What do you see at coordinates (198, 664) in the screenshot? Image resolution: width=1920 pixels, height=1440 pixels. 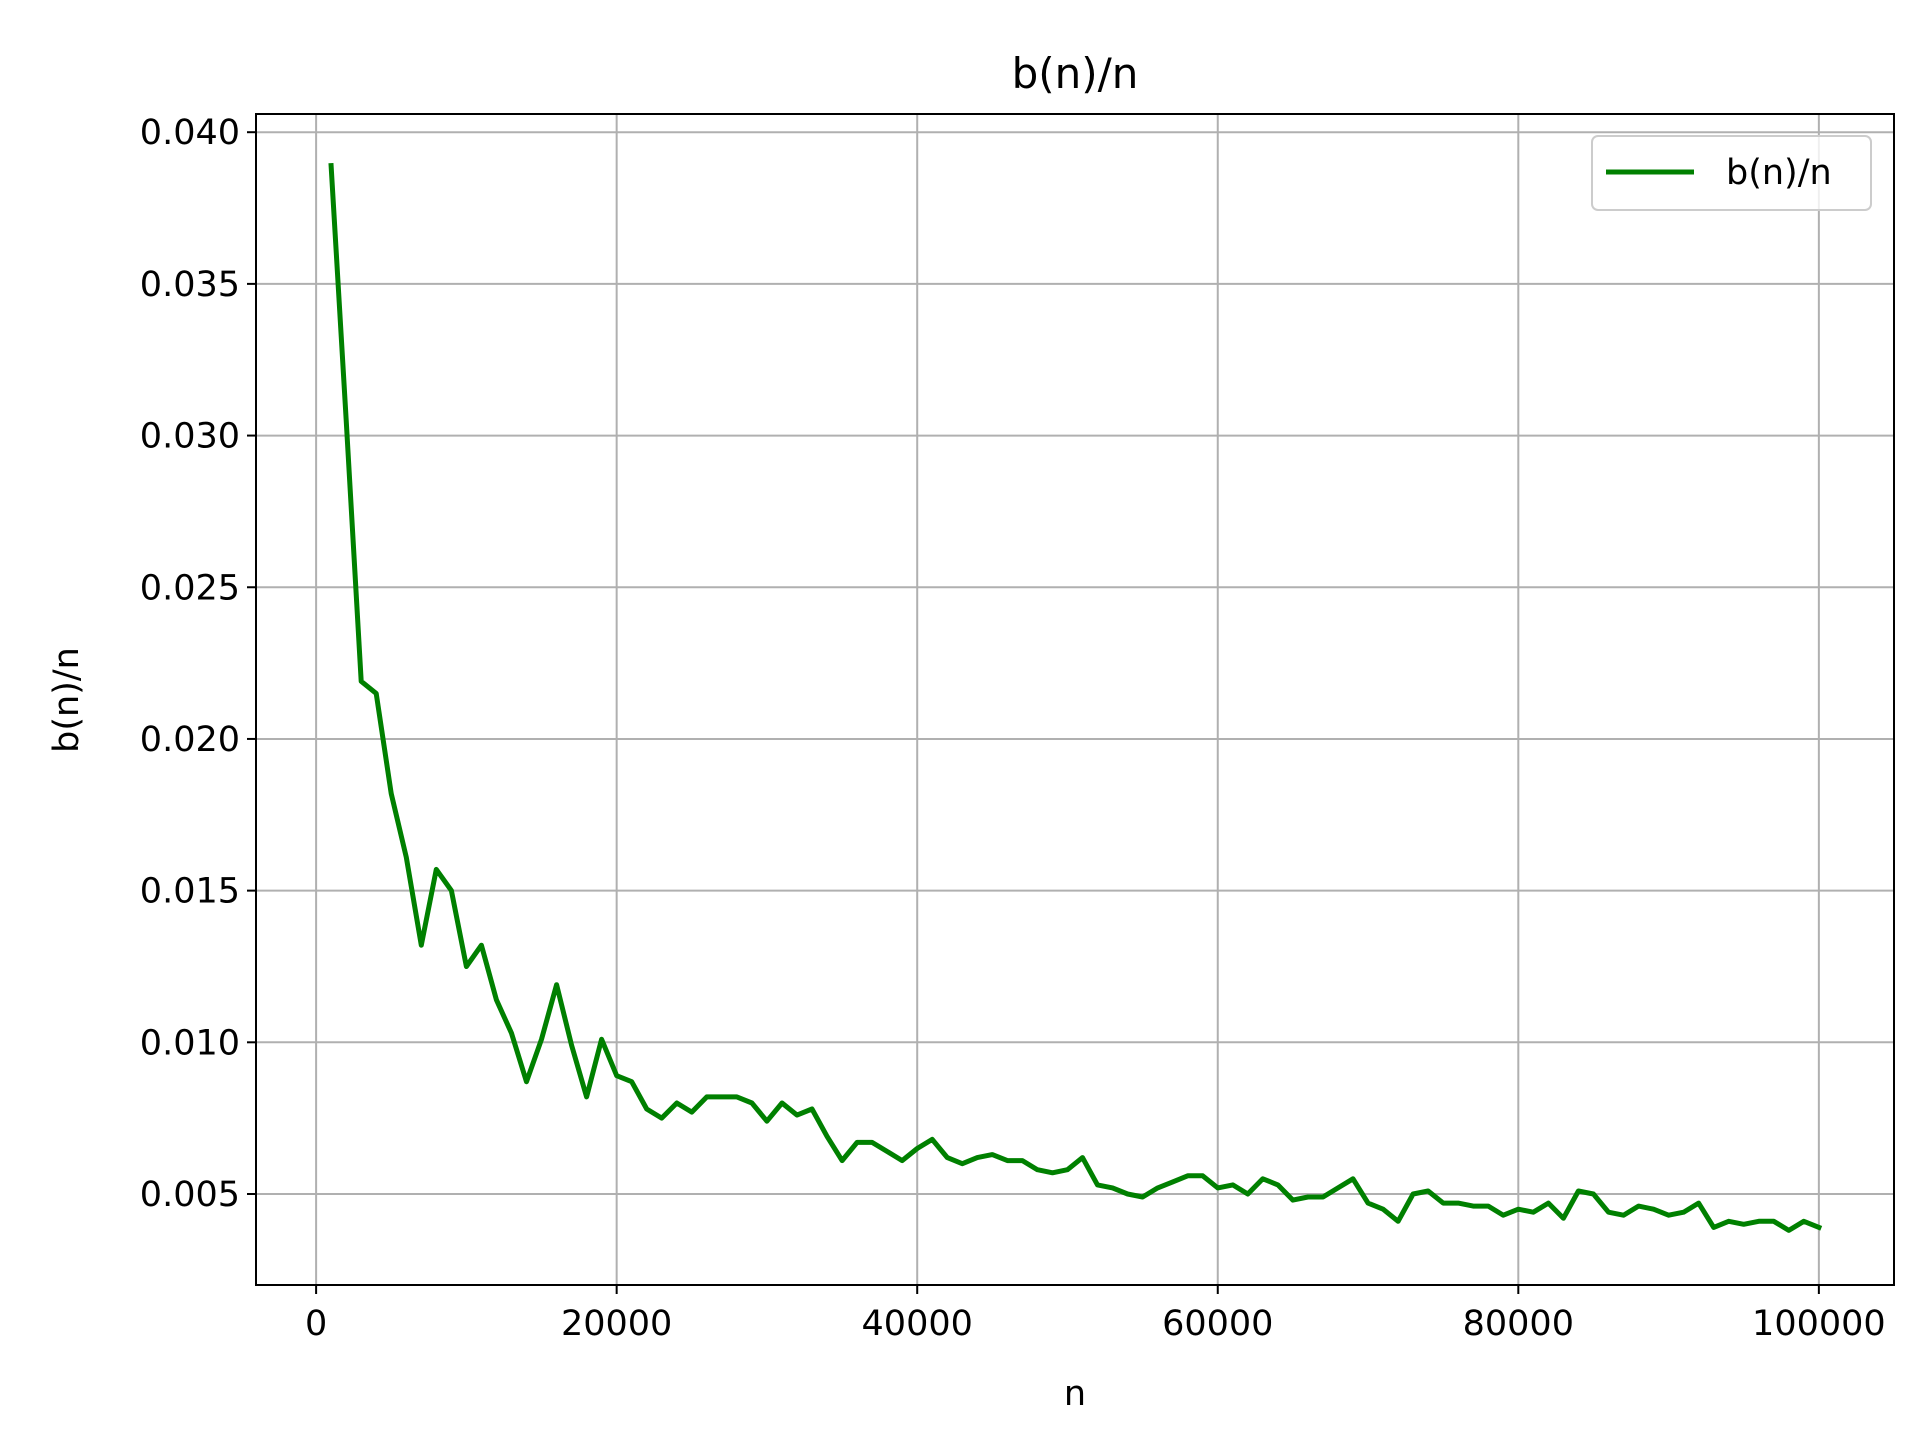 I see `y-axis: 0.005 0.010 0.015 0.020 0.025 0.030 0.035 0.040` at bounding box center [198, 664].